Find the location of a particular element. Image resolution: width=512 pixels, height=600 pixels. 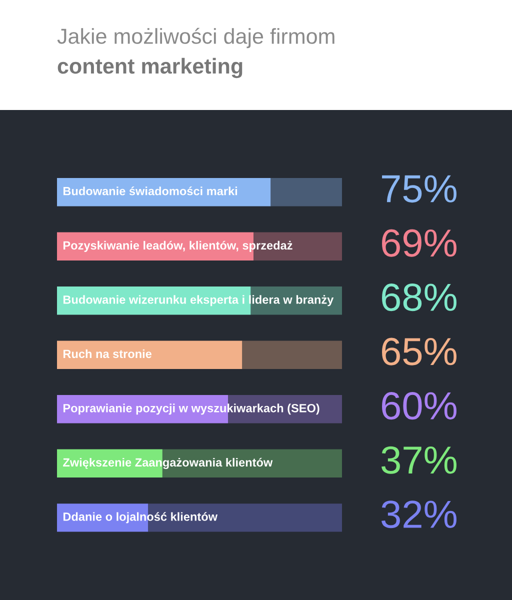

data-label: 75% is located at coordinates (419, 189).